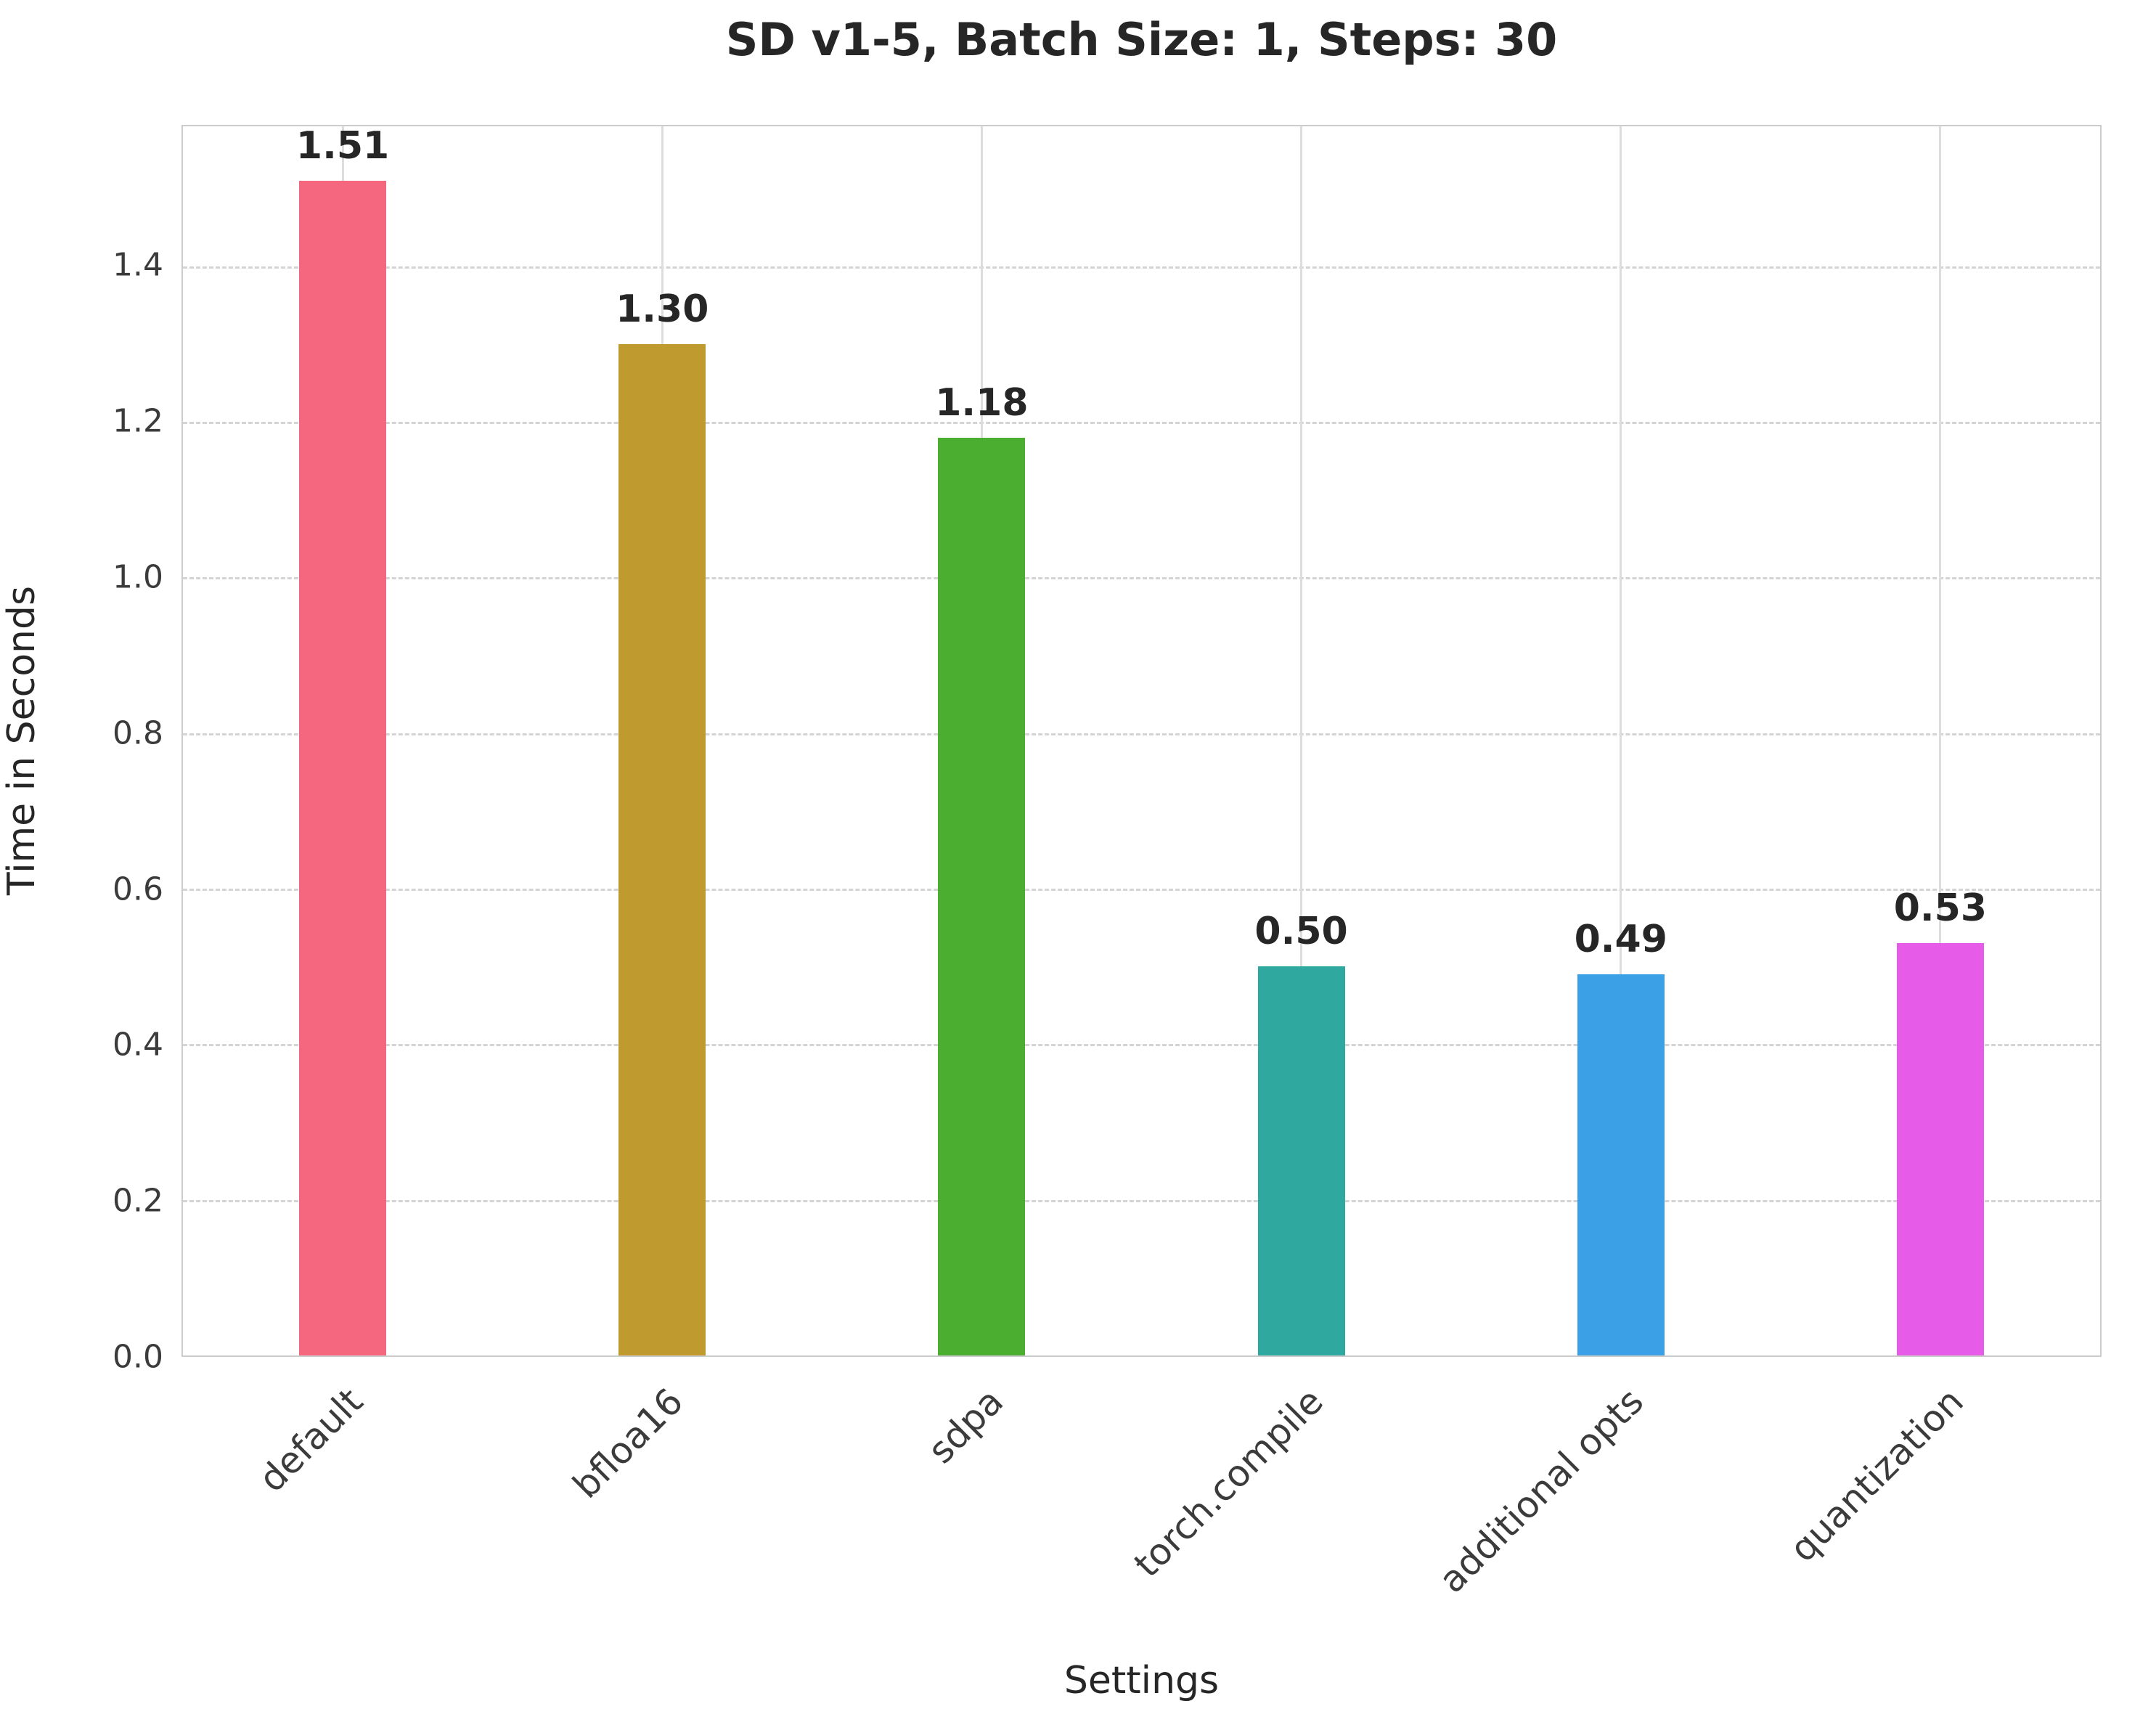 This screenshot has height=1725, width=2156. I want to click on bar-value-label: 0.50, so click(1301, 932).